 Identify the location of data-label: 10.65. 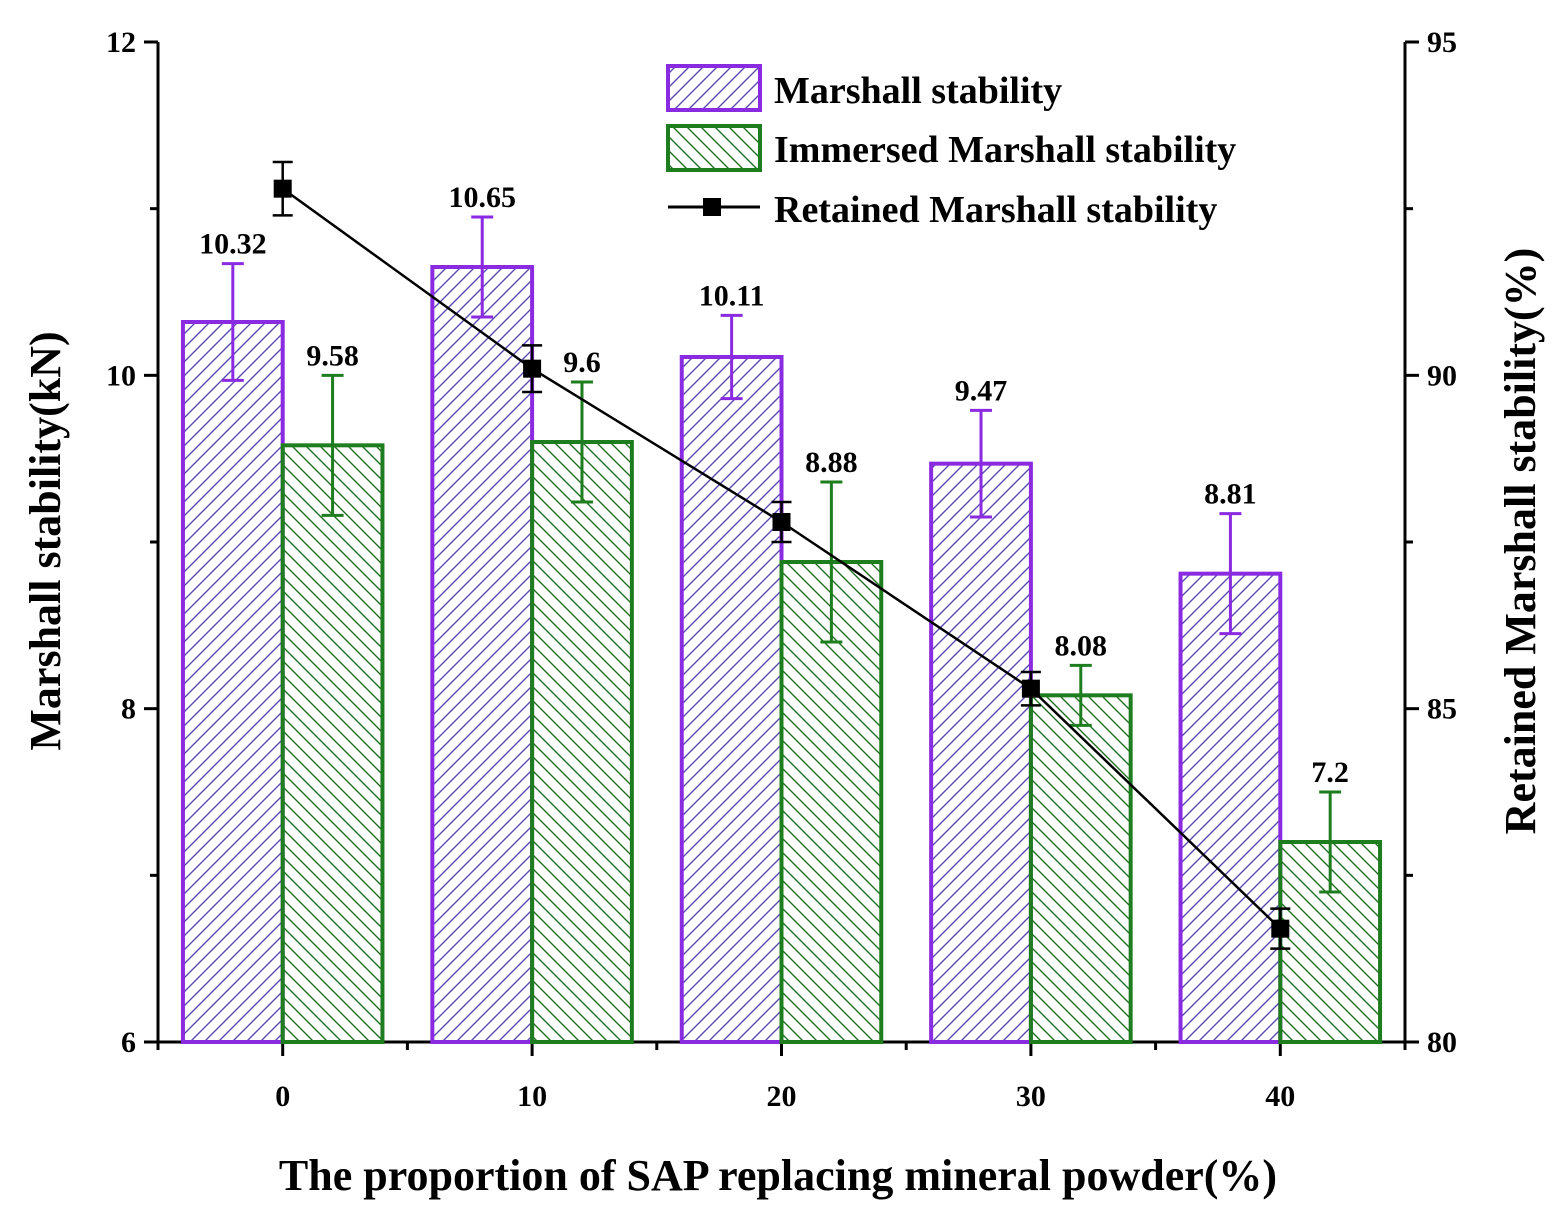
(482, 197).